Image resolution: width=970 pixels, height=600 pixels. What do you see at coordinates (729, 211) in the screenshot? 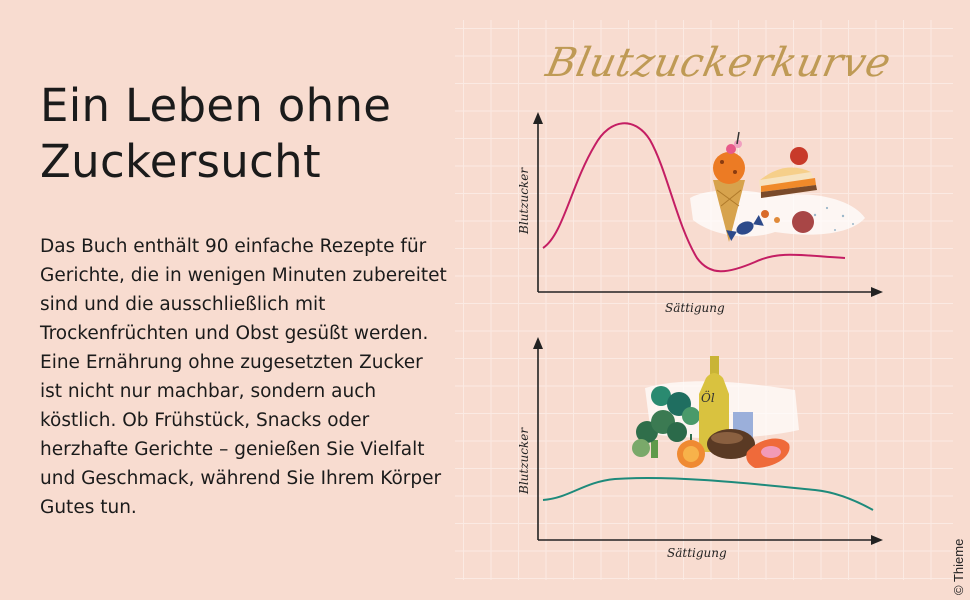
I see `cone-shape` at bounding box center [729, 211].